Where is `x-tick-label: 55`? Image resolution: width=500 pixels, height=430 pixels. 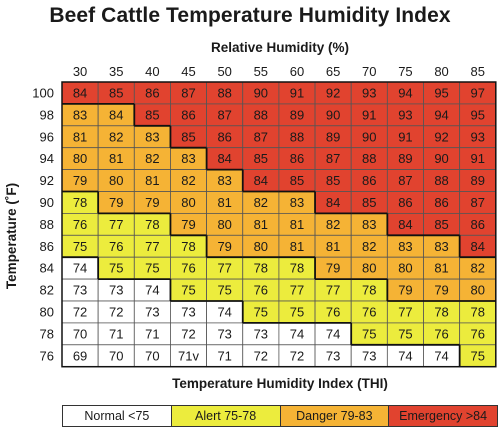
x-tick-label: 55 is located at coordinates (261, 71).